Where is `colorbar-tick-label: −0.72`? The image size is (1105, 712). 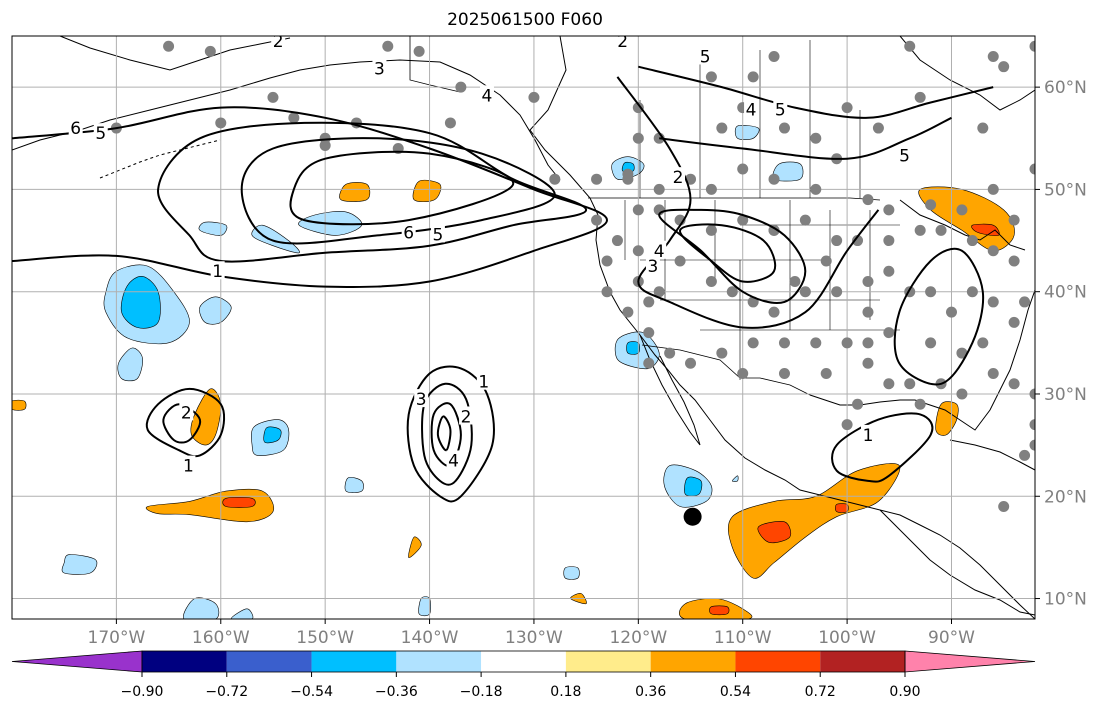 colorbar-tick-label: −0.72 is located at coordinates (226, 692).